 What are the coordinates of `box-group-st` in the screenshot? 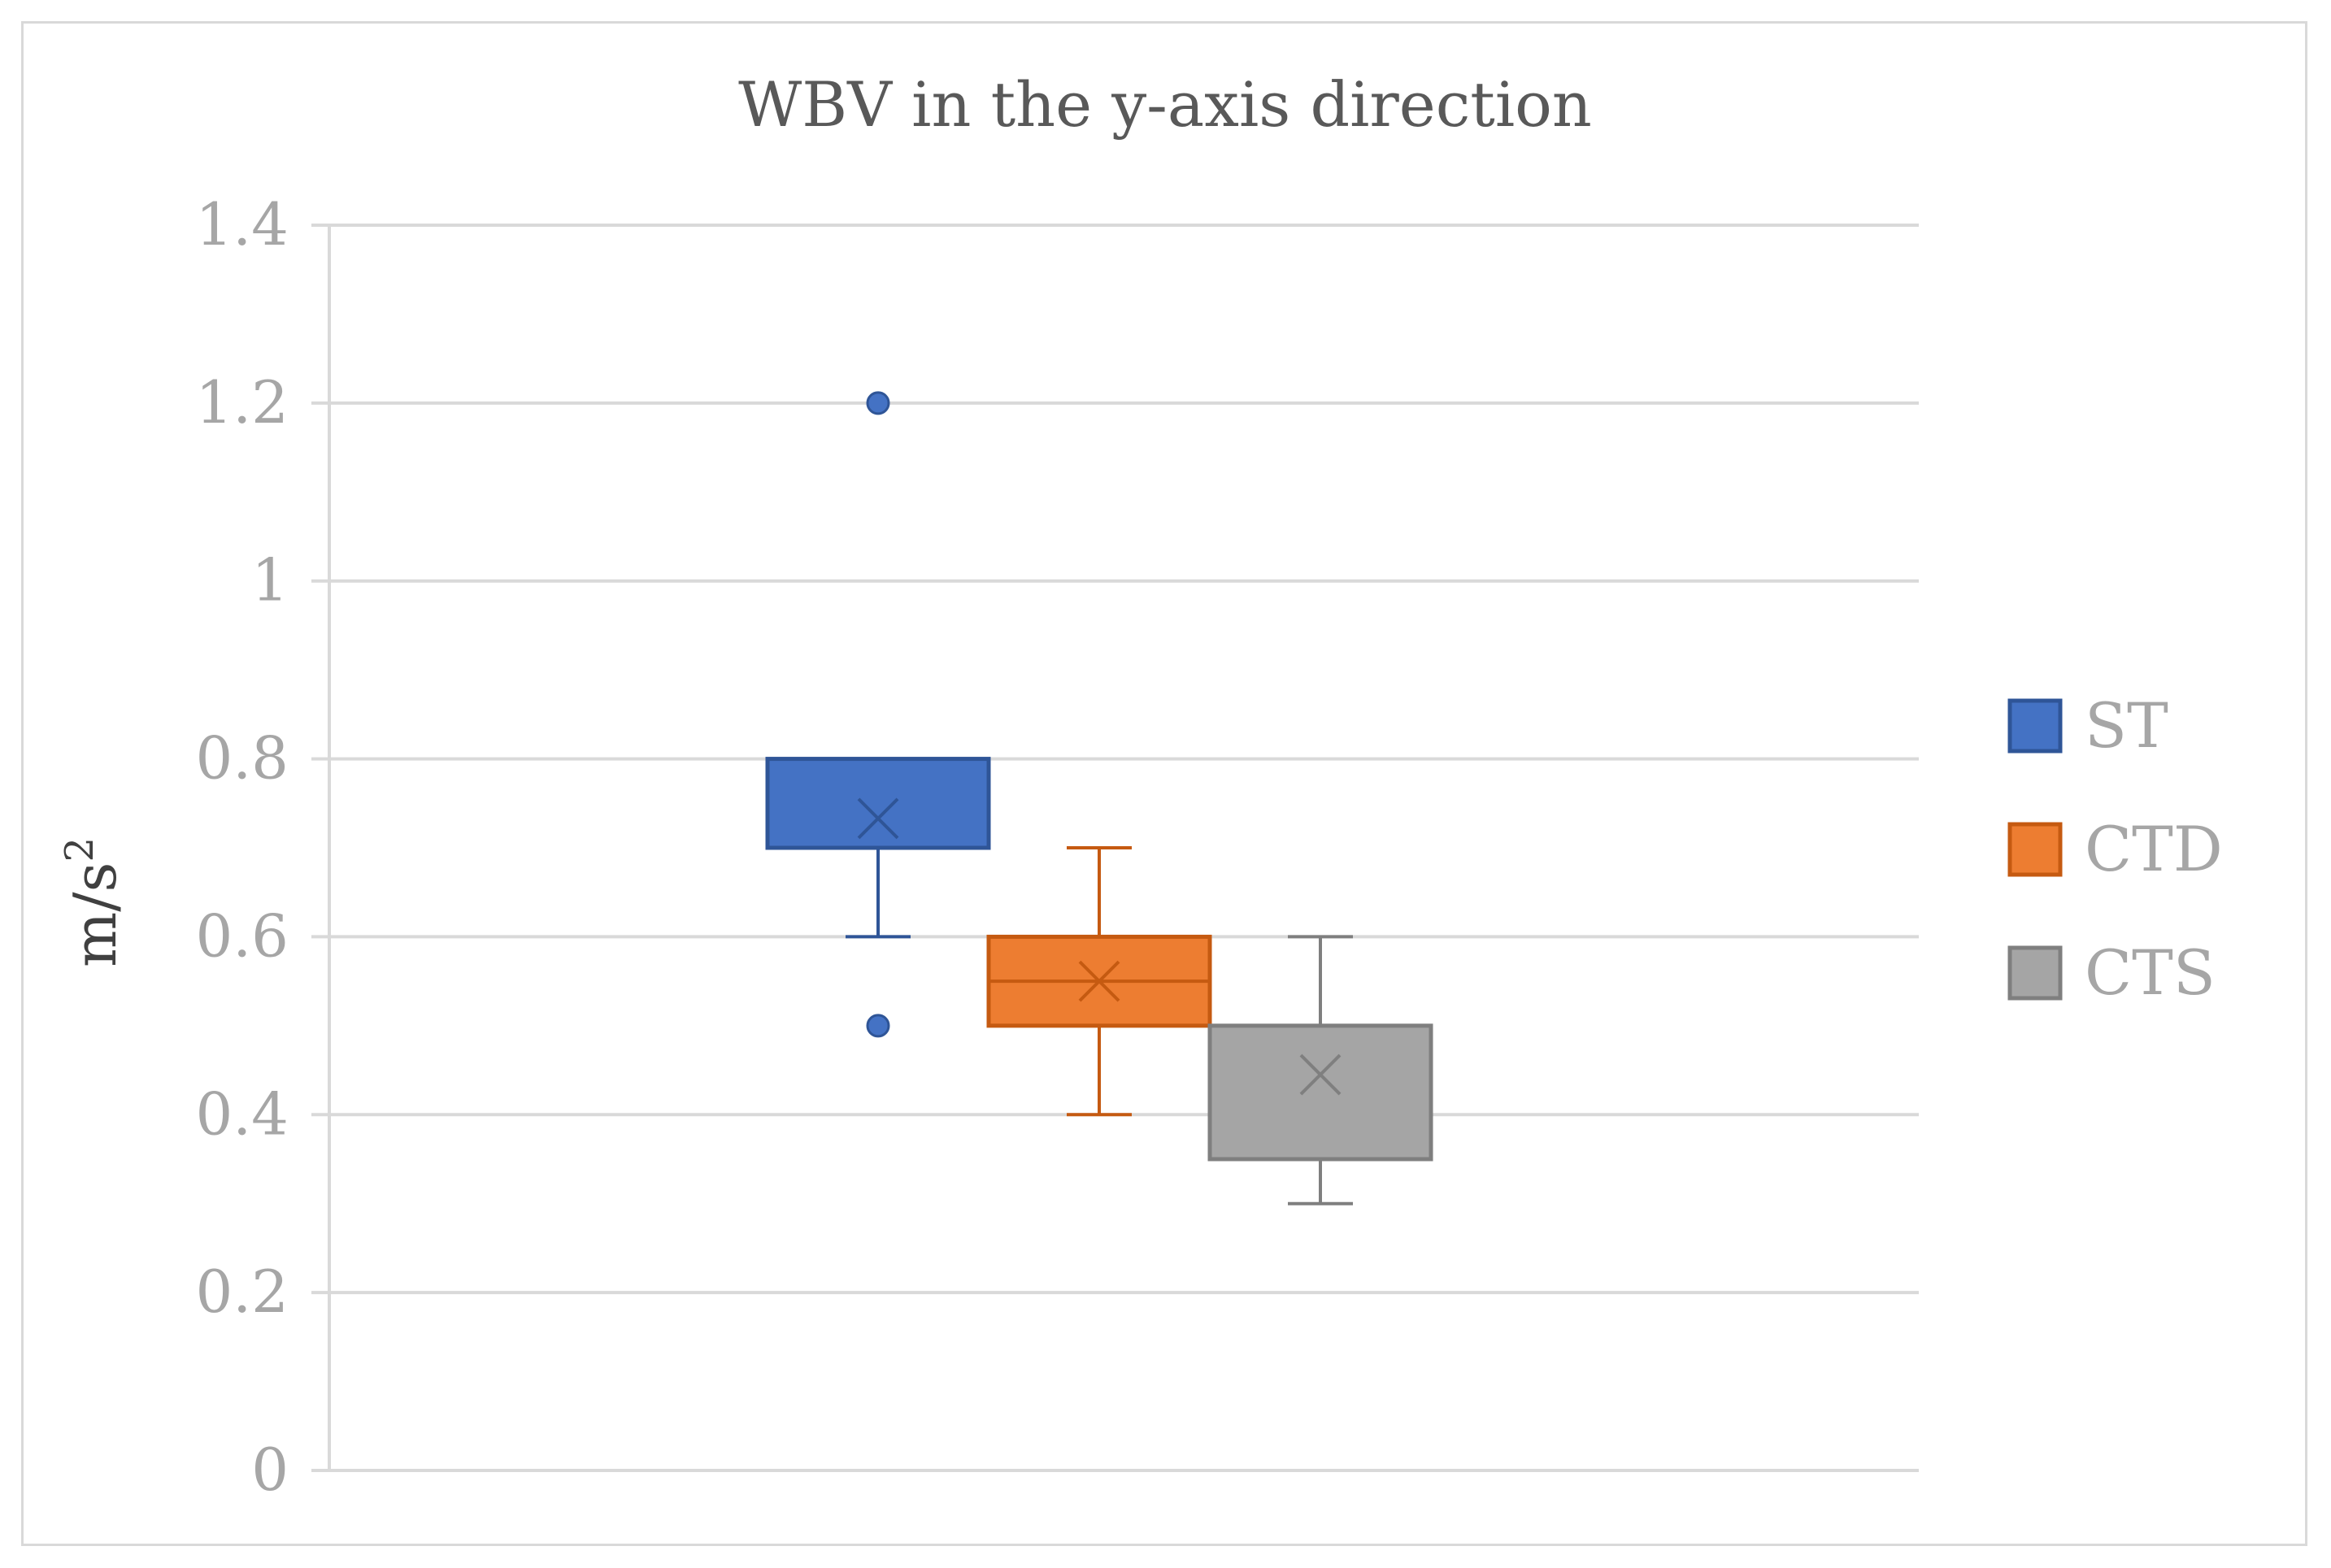 It's located at (878, 714).